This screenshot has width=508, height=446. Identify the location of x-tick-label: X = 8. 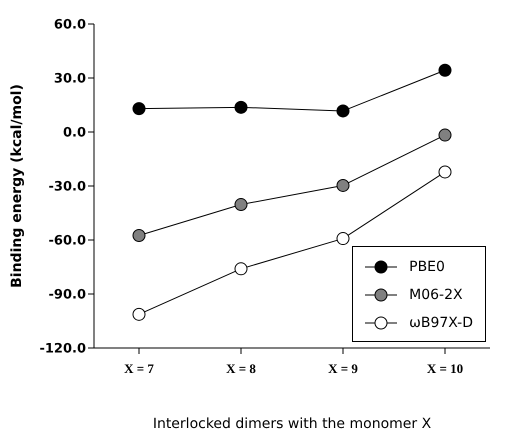
(241, 368).